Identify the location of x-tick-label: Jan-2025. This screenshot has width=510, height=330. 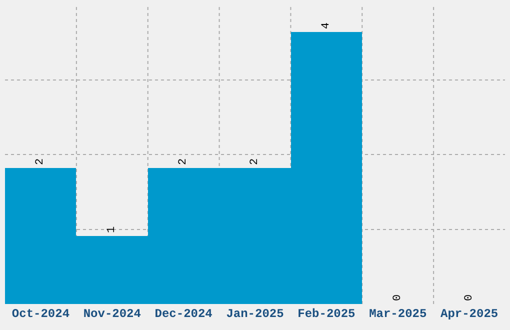
(255, 314).